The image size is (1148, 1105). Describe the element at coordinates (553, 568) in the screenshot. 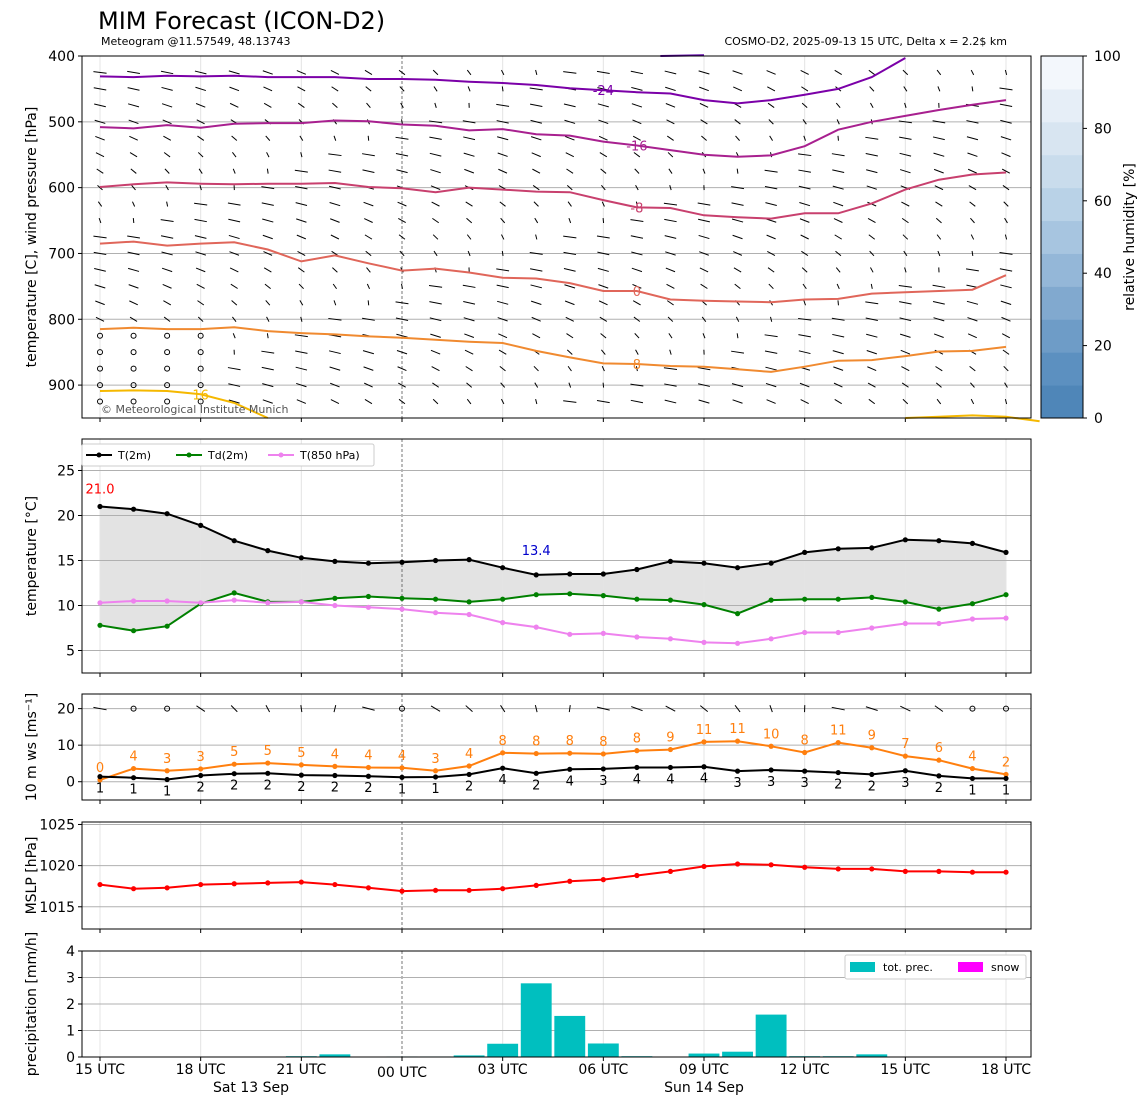

I see `dewpoint-spread-fill` at that location.